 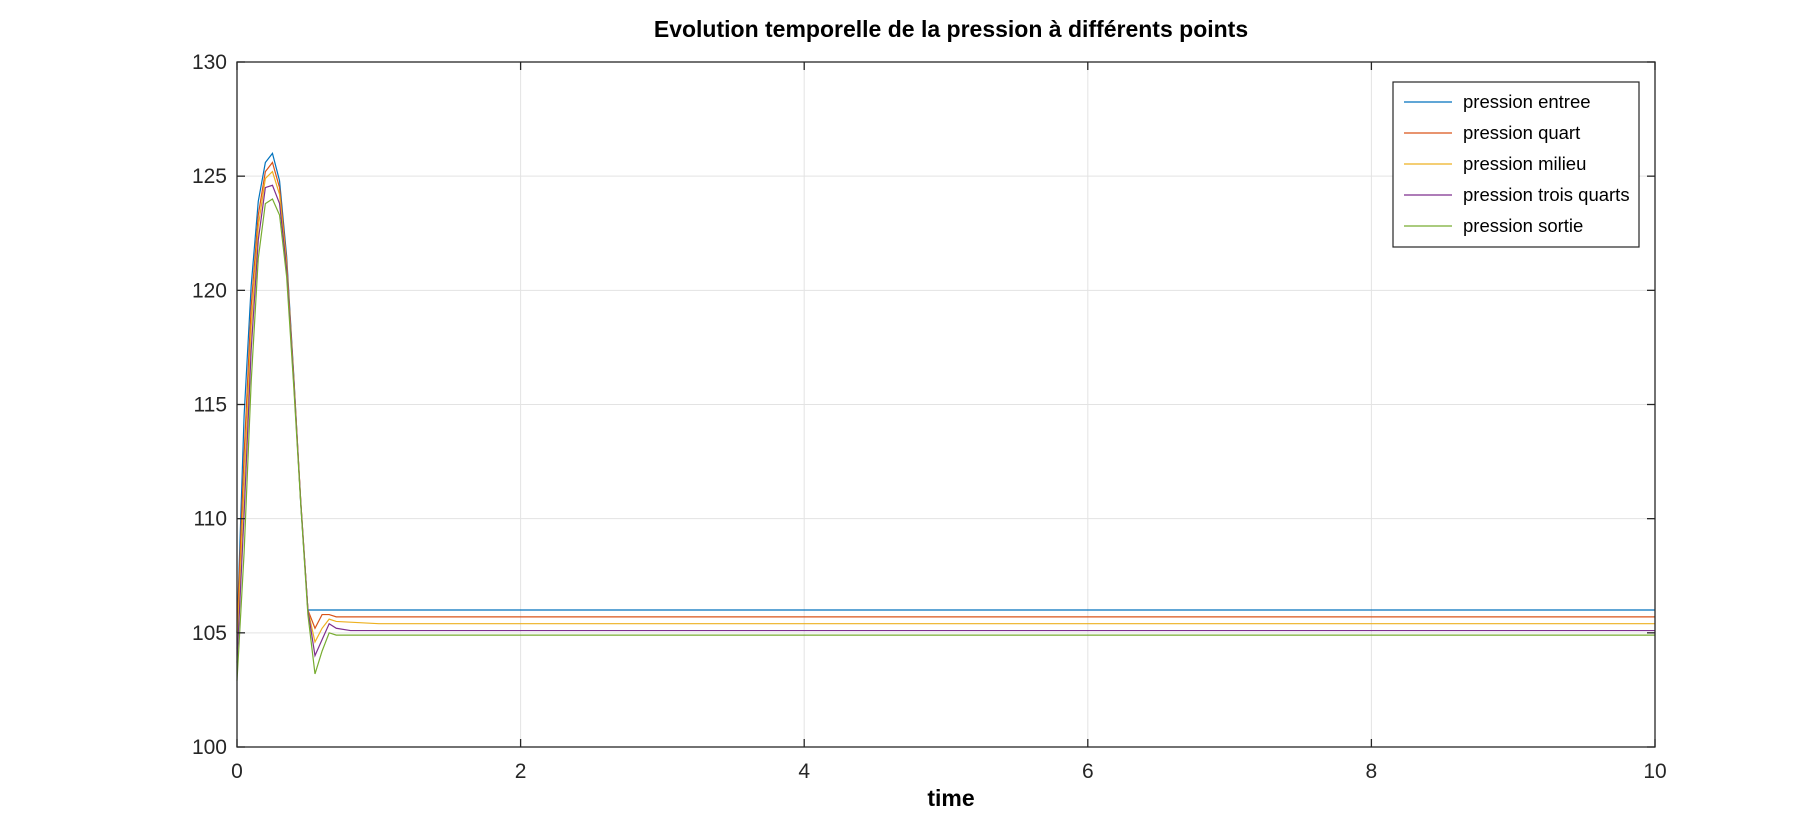 I want to click on x-tick-label: 0, so click(x=237, y=771).